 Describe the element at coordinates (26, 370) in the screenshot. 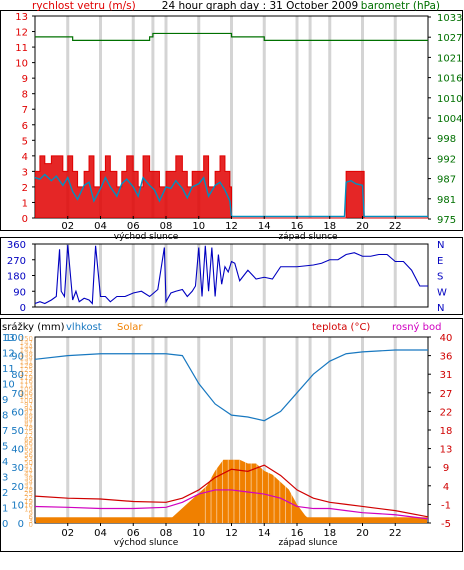

I see `solar-tick-125: 125` at that location.